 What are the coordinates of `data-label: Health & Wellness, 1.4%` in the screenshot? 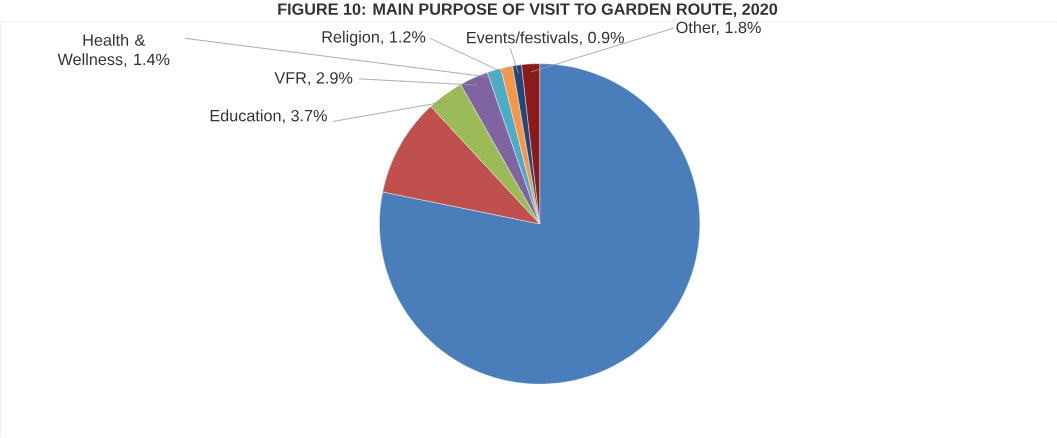 It's located at (113, 50).